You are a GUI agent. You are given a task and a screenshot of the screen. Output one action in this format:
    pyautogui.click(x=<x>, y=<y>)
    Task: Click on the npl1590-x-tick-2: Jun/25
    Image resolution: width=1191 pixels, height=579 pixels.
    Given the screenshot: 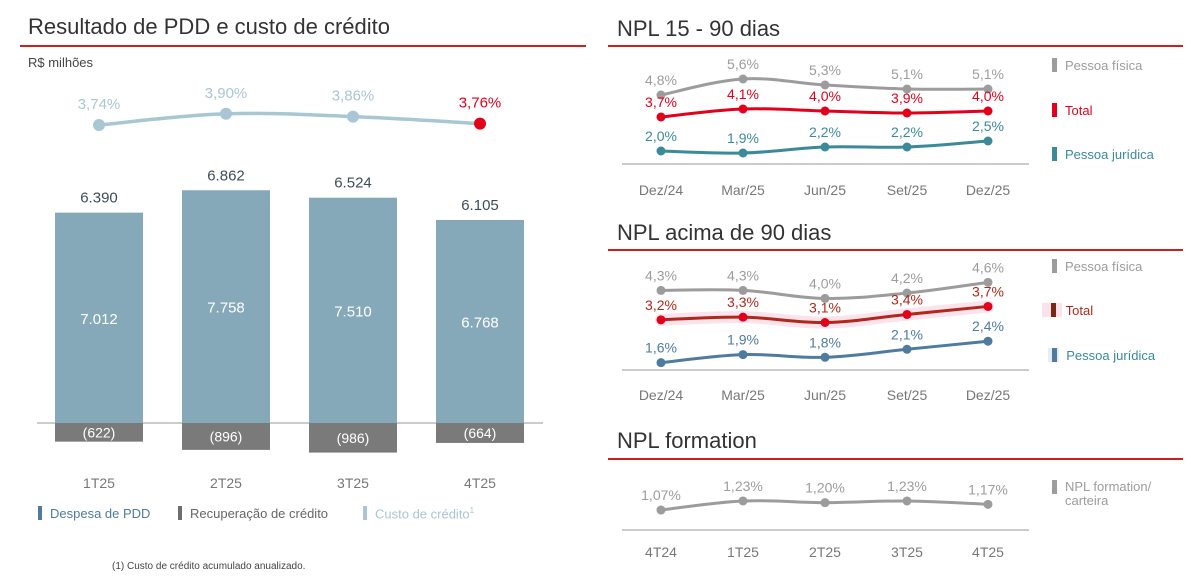 What is the action you would take?
    pyautogui.click(x=825, y=190)
    